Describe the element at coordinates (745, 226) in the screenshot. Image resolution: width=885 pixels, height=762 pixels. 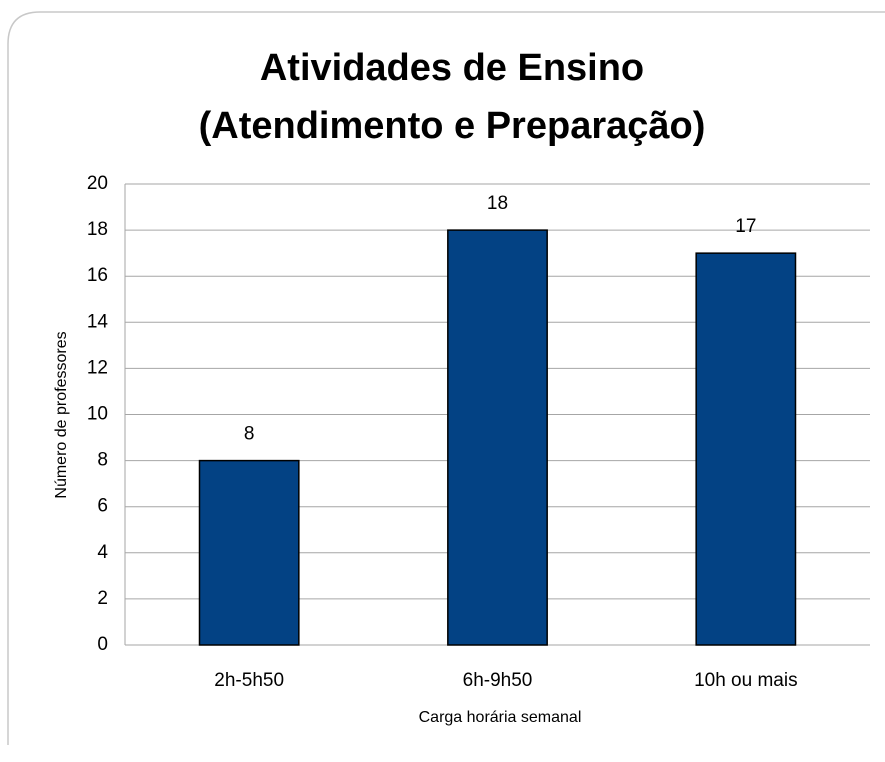
I see `data-label: 17` at that location.